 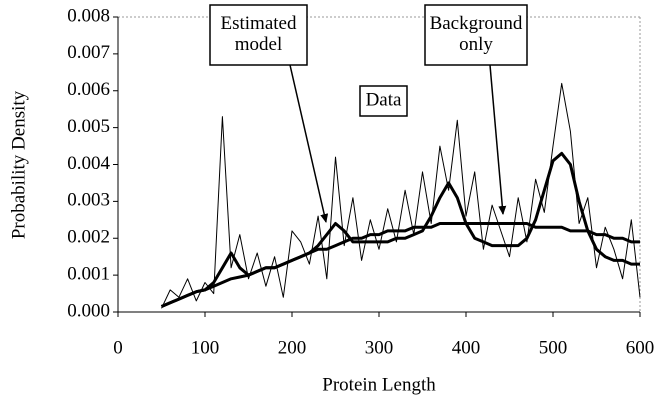 What do you see at coordinates (553, 347) in the screenshot?
I see `x-tick-label: 500` at bounding box center [553, 347].